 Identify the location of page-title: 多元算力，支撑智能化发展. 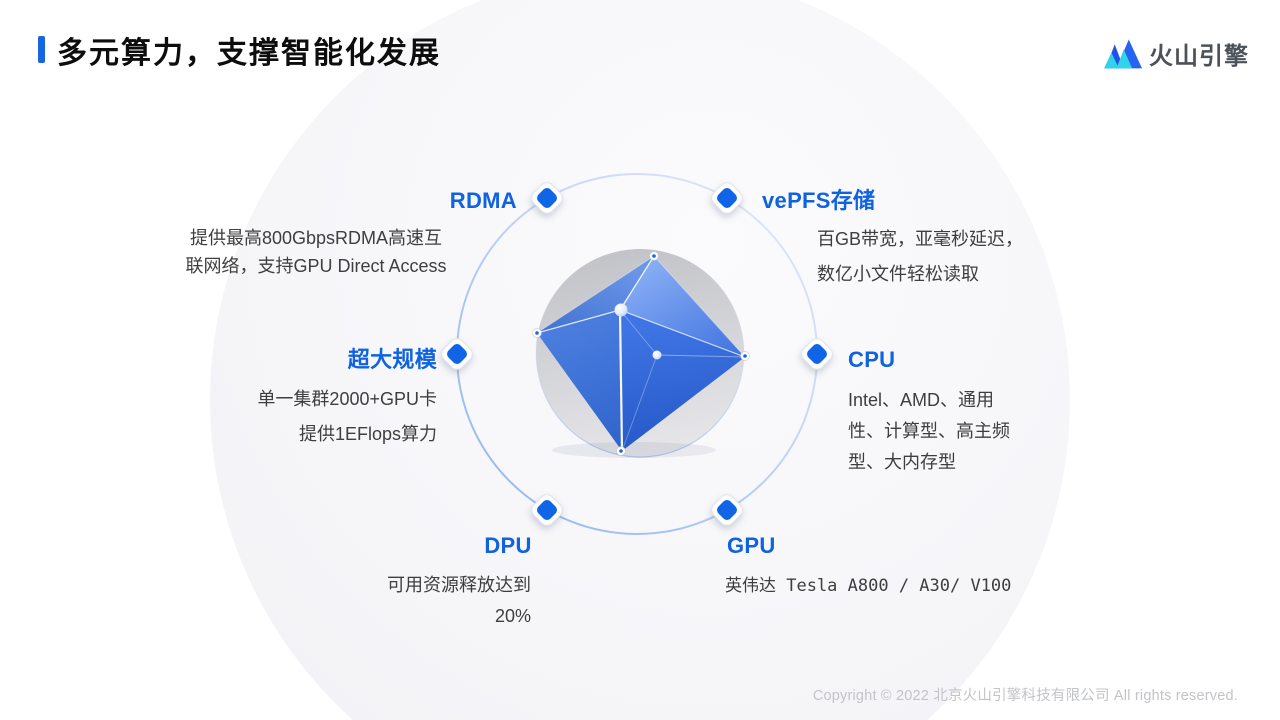
(249, 53).